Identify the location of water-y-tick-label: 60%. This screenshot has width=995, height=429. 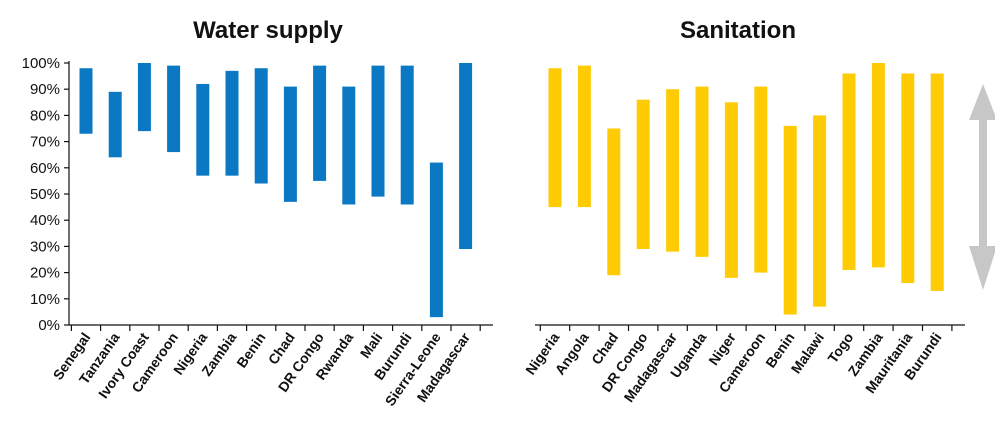
(45, 168).